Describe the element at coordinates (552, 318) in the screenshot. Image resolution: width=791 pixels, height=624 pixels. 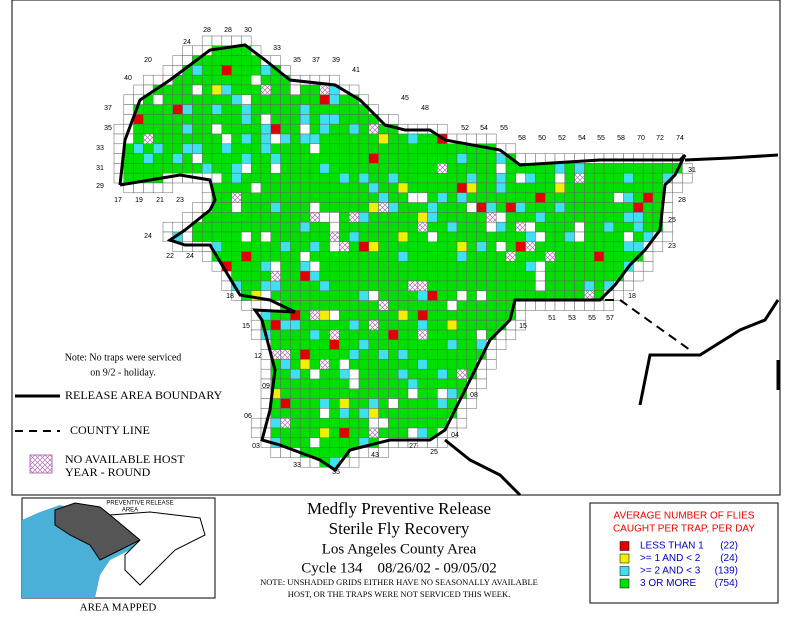
I see `edge-label: 51` at that location.